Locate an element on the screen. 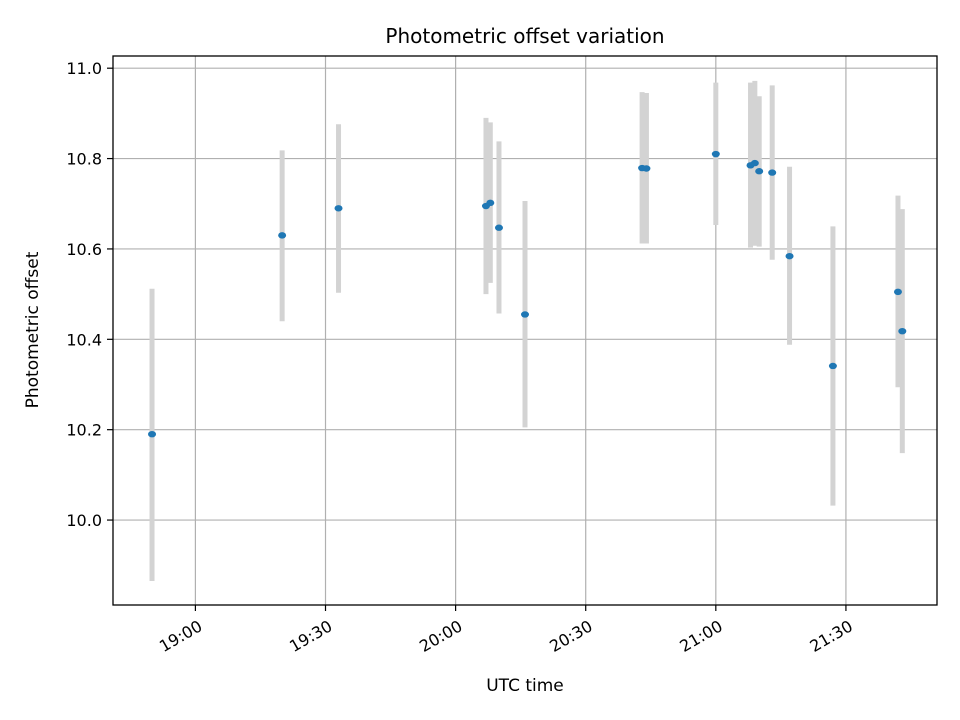 The image size is (960, 720). y-tick-label: 11.0 is located at coordinates (84, 68).